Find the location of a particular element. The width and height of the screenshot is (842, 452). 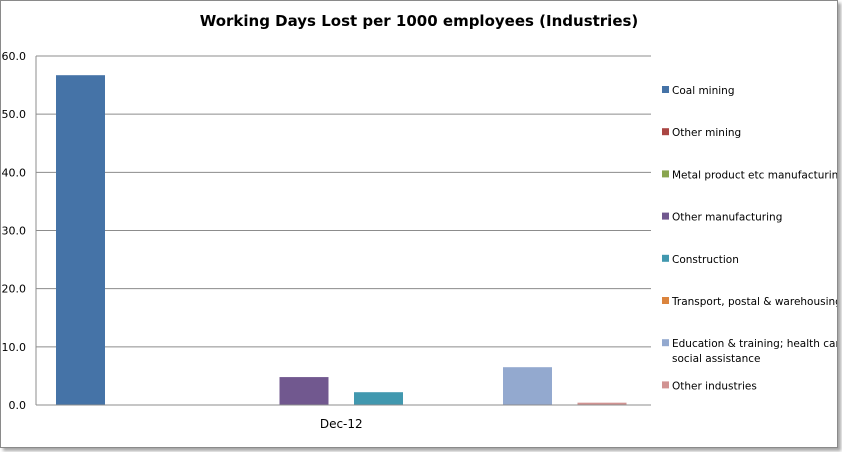

y-tick-label: 40.0 is located at coordinates (14, 172).